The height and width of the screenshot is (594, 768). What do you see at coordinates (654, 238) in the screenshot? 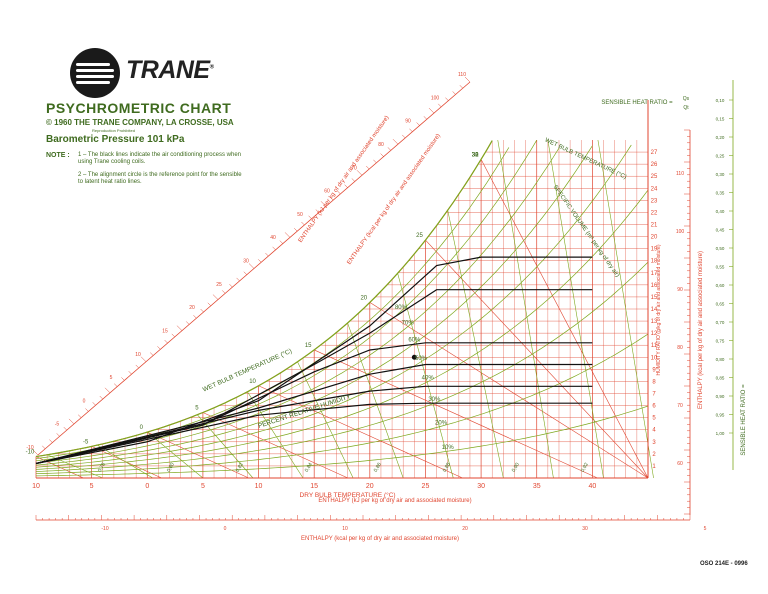
I see `y-tick-label: 20` at bounding box center [654, 238].